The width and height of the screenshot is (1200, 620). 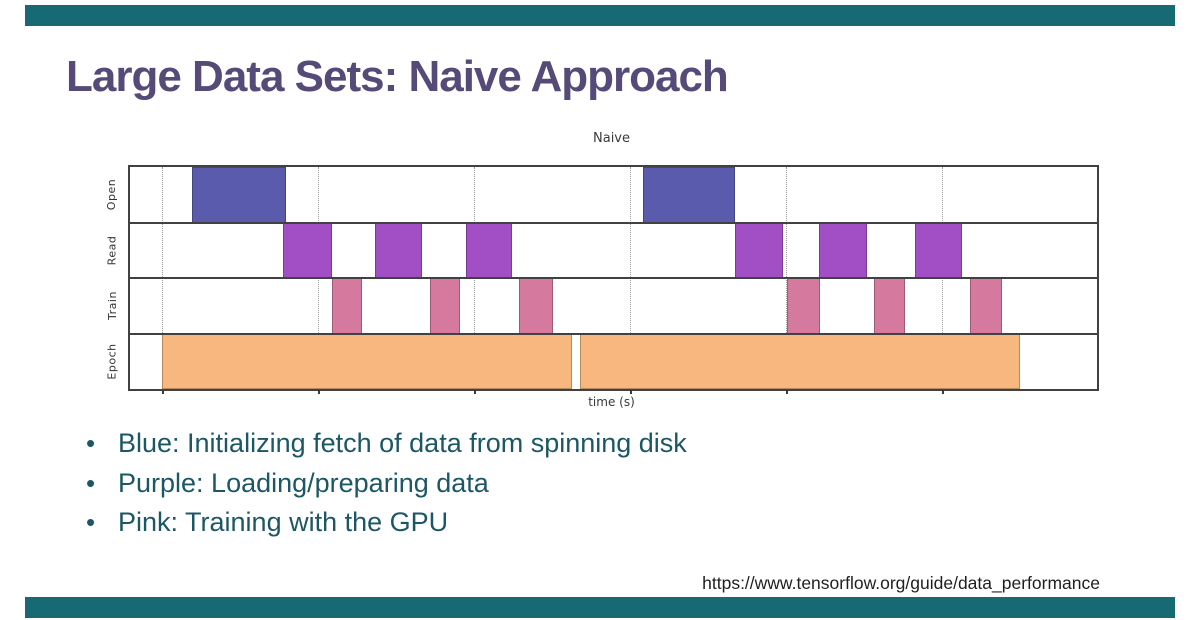 I want to click on row-label-open: Open, so click(x=112, y=195).